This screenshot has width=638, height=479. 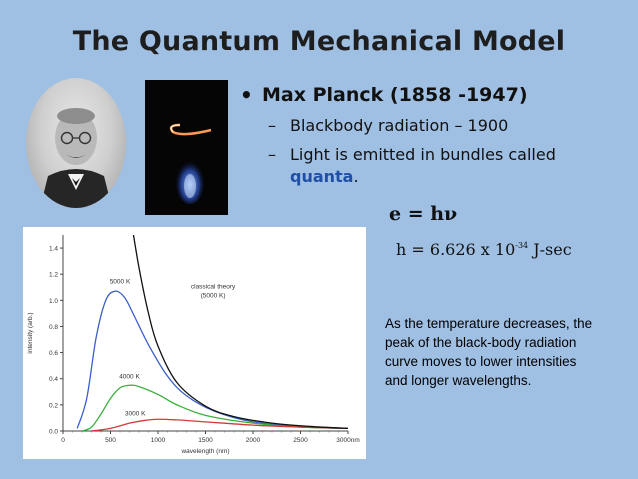 What do you see at coordinates (204, 451) in the screenshot?
I see `x-axis-label: wavelength (nm)` at bounding box center [204, 451].